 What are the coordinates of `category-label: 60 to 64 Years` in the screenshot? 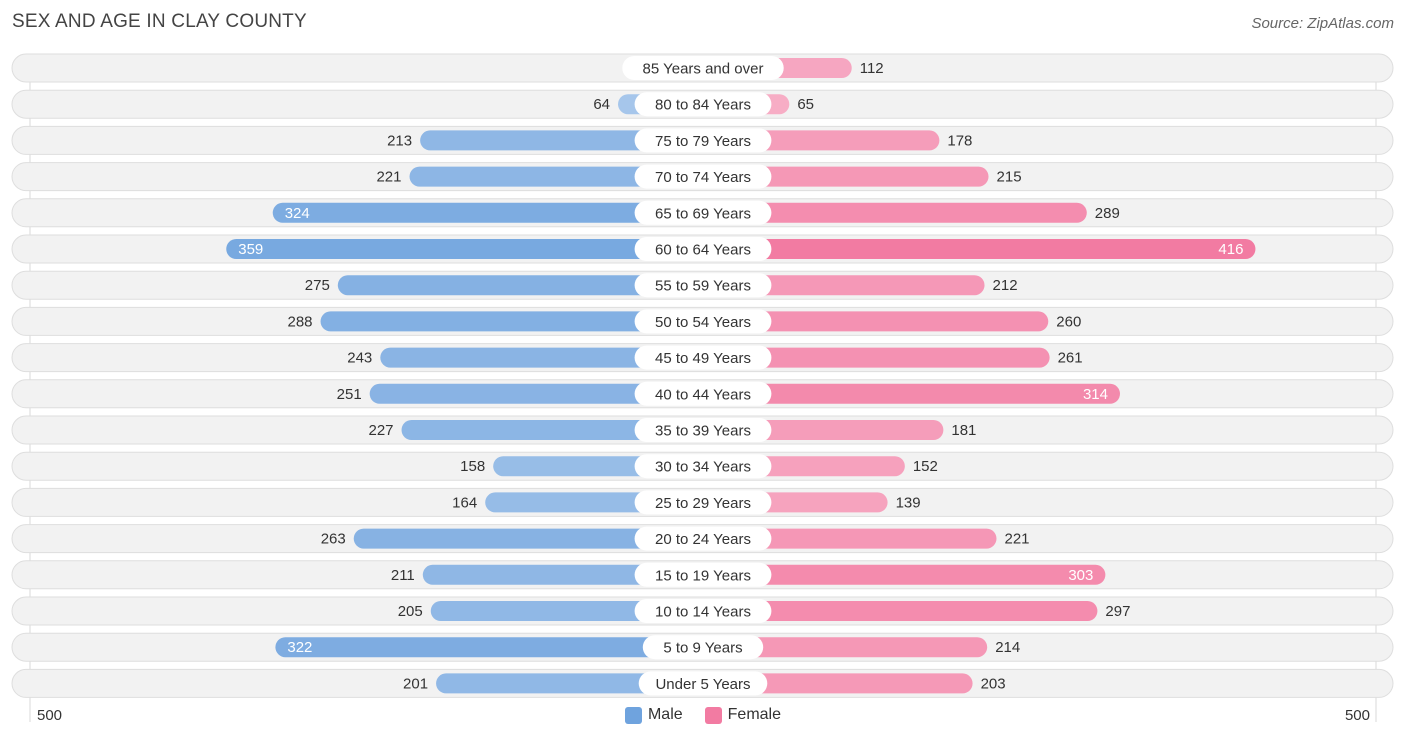 It's located at (703, 250).